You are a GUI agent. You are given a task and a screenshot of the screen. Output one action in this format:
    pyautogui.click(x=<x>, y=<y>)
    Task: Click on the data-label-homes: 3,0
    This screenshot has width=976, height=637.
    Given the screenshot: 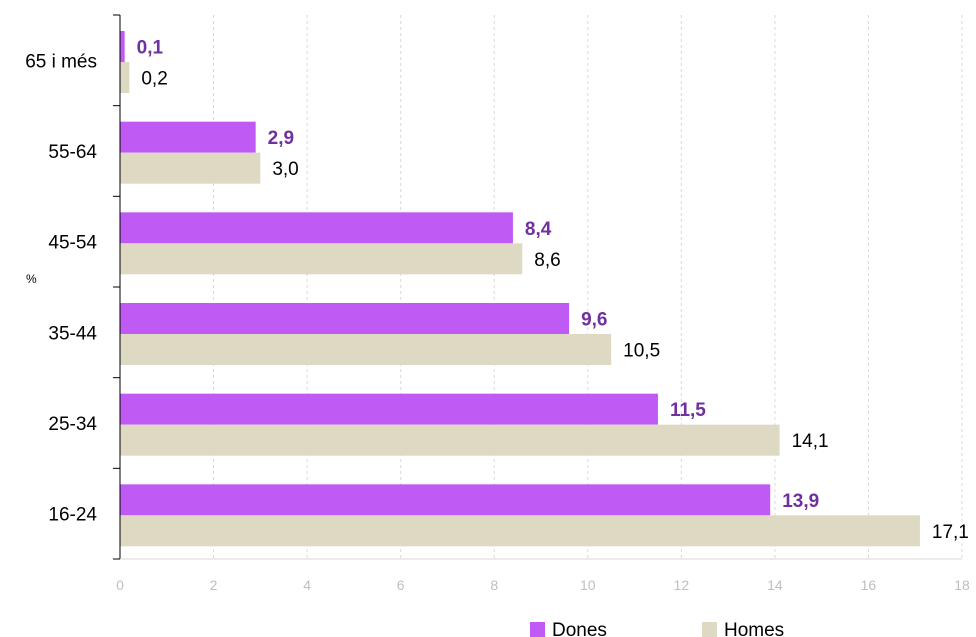 What is the action you would take?
    pyautogui.click(x=285, y=169)
    